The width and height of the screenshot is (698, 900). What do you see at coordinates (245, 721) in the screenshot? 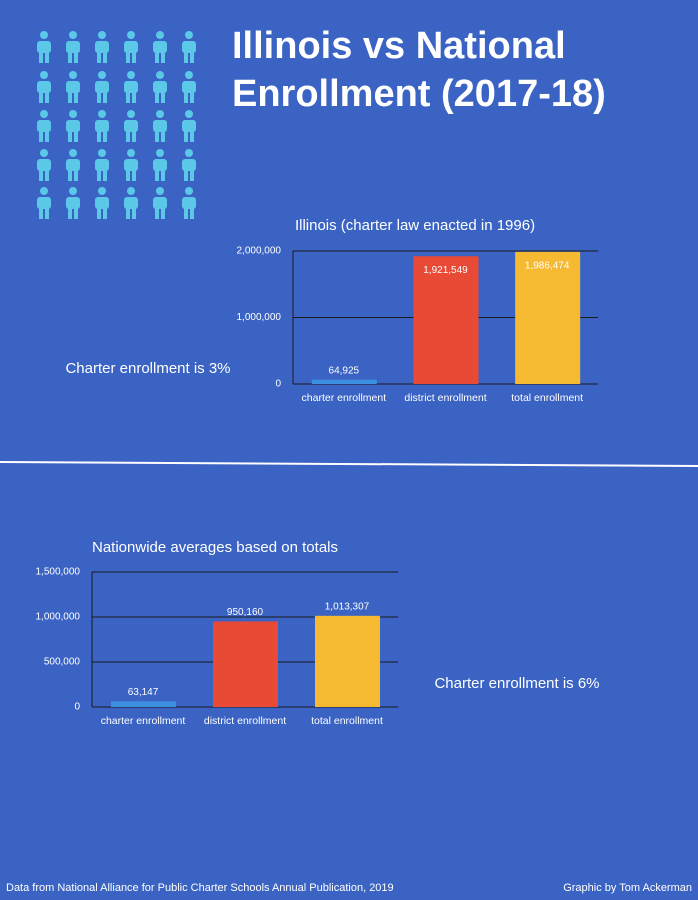
I see `x-tick-label: district enrollment` at bounding box center [245, 721].